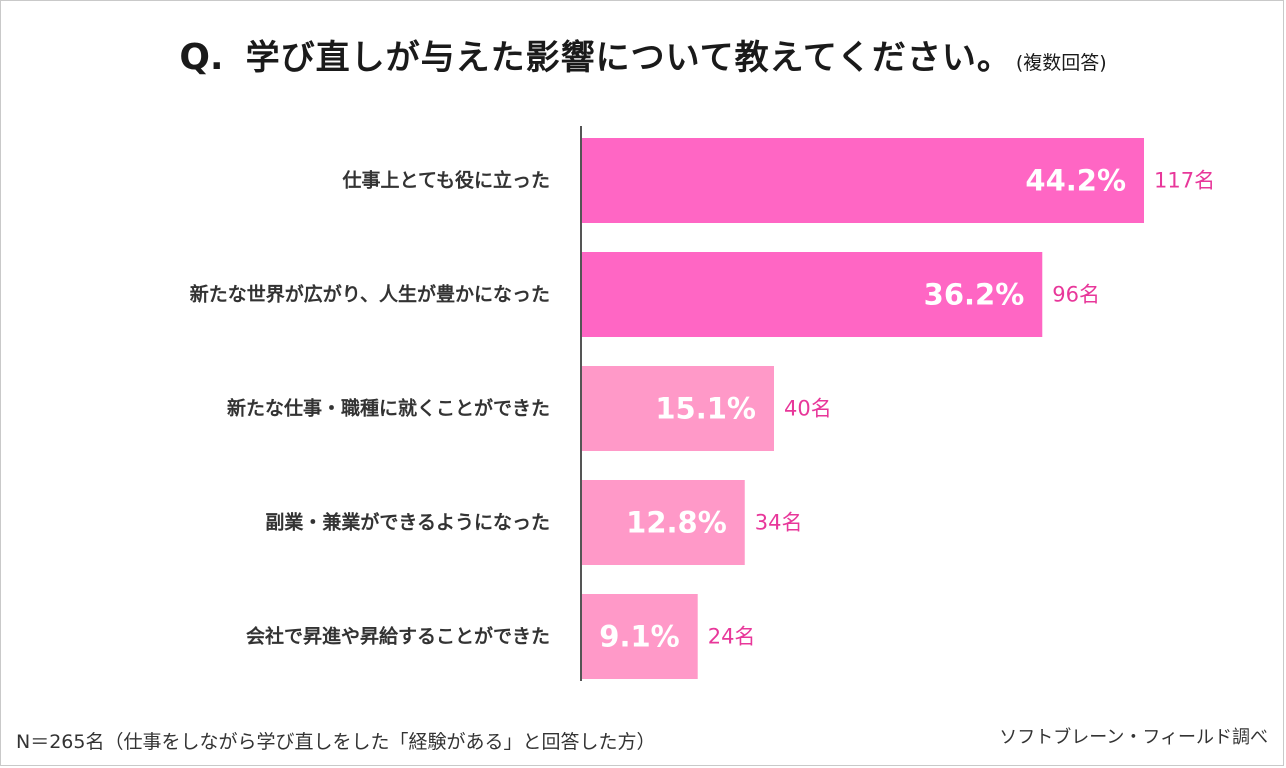 The height and width of the screenshot is (768, 1286). I want to click on count-label-2: 96名, so click(1076, 295).